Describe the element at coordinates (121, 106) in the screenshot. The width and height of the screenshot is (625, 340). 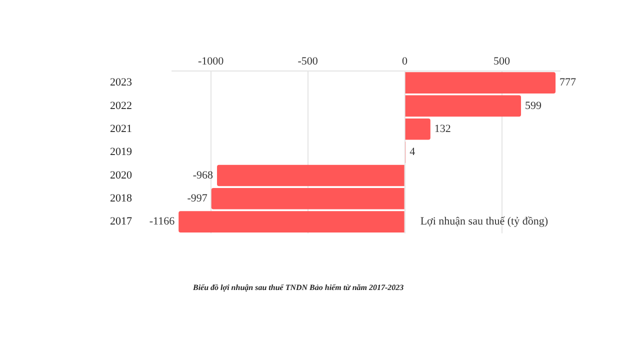
I see `y-tick-label: 2022` at that location.